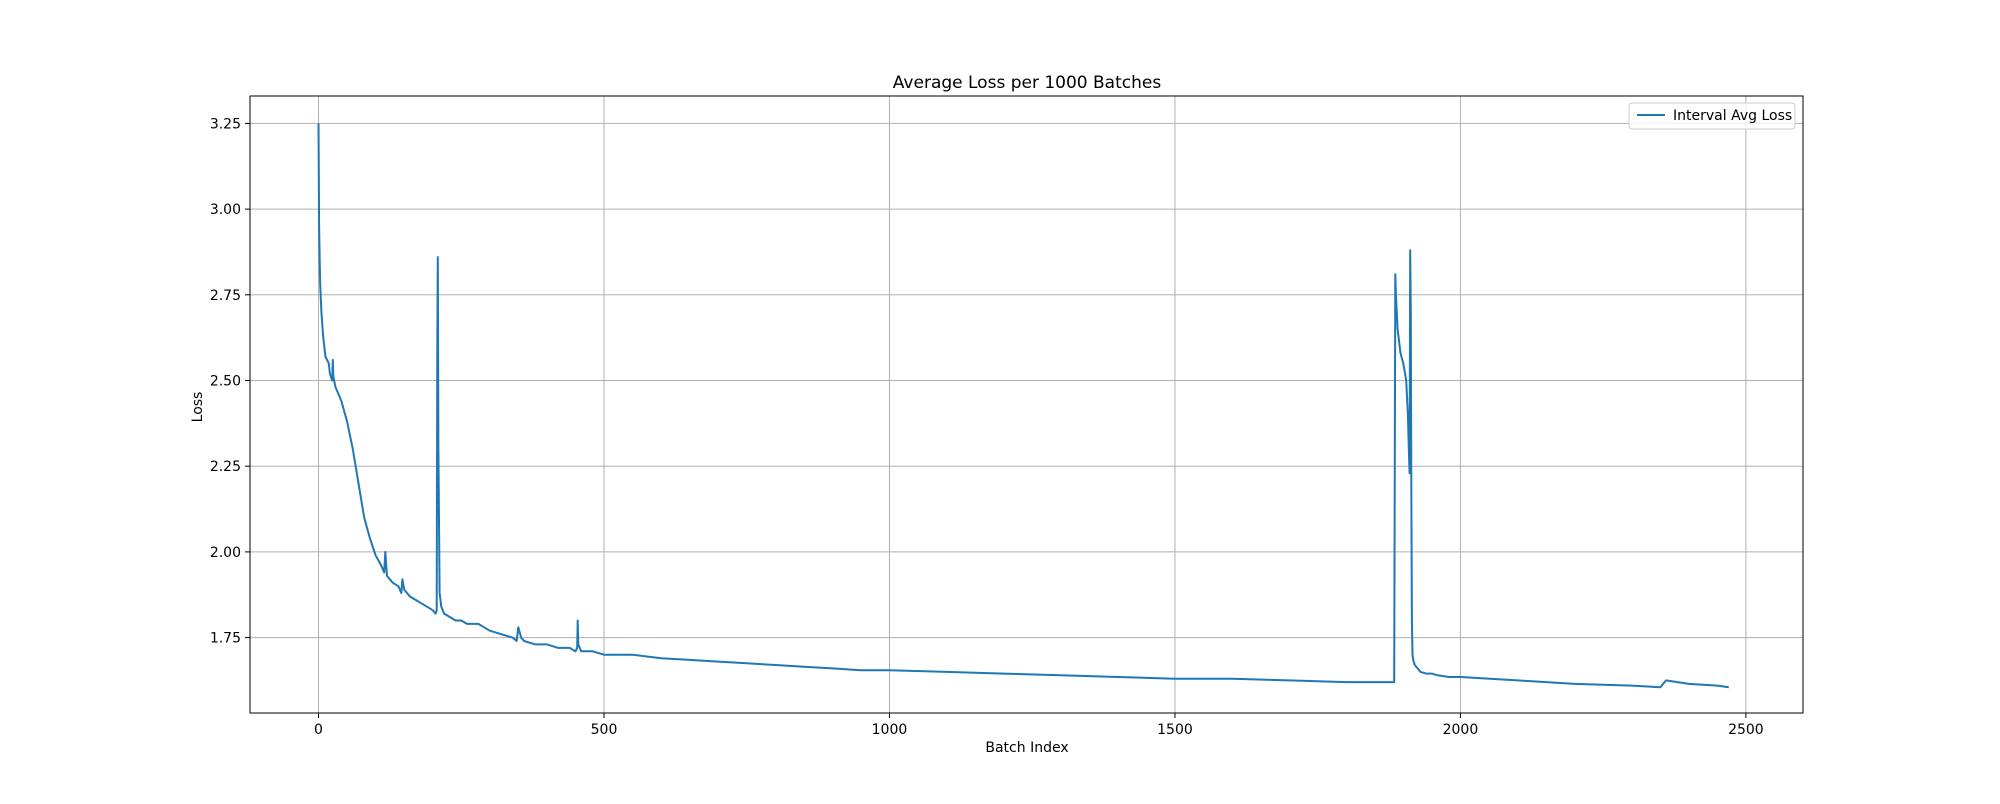 The width and height of the screenshot is (2000, 804). Describe the element at coordinates (604, 730) in the screenshot. I see `x-tick-label: 500` at that location.